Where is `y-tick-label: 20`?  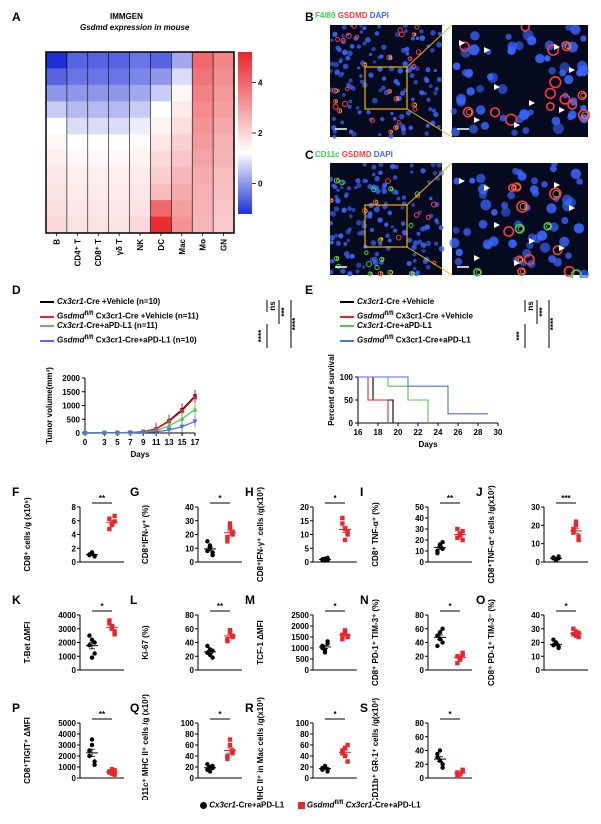 y-tick-label: 20 is located at coordinates (419, 540).